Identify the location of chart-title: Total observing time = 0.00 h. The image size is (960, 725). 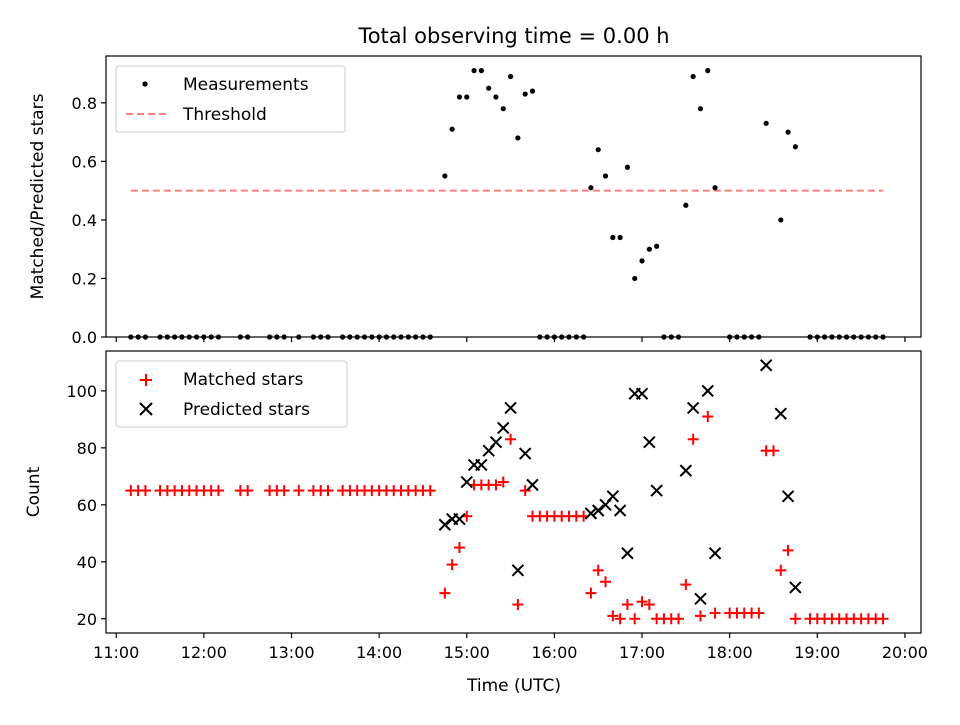
(513, 36).